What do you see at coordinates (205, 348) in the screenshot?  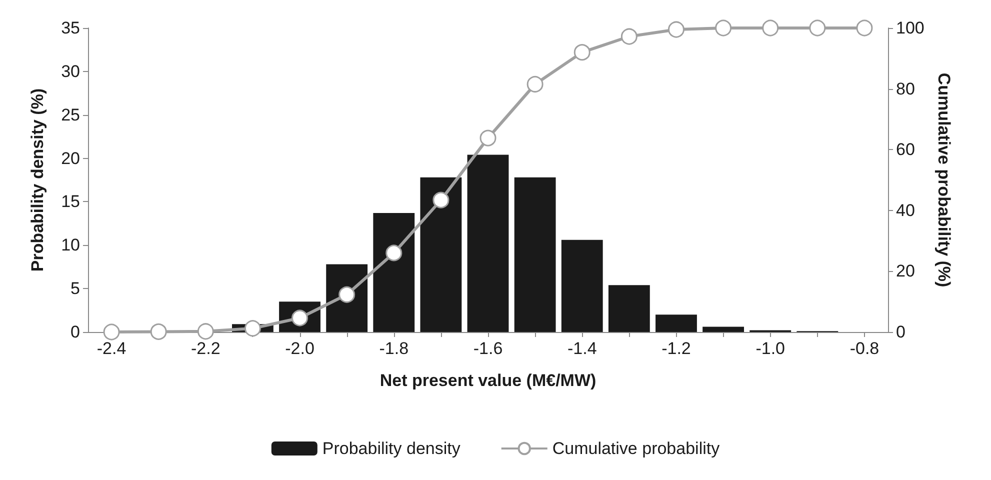 I see `x-tick-label: -2.2` at bounding box center [205, 348].